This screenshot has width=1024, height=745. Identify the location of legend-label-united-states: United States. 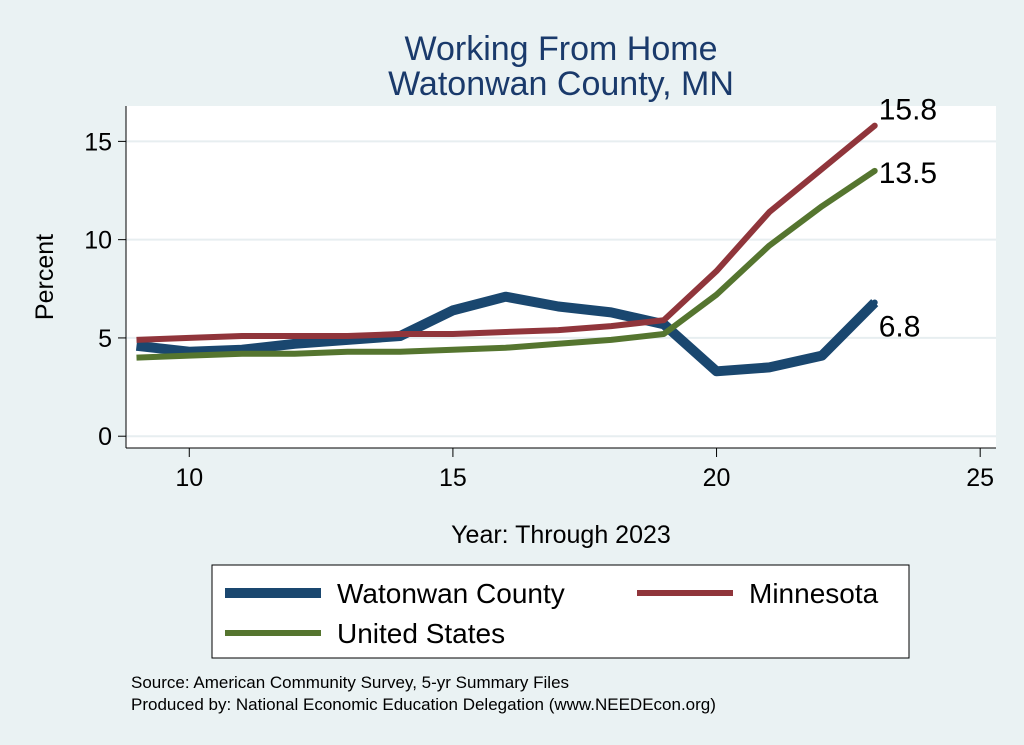
(421, 633).